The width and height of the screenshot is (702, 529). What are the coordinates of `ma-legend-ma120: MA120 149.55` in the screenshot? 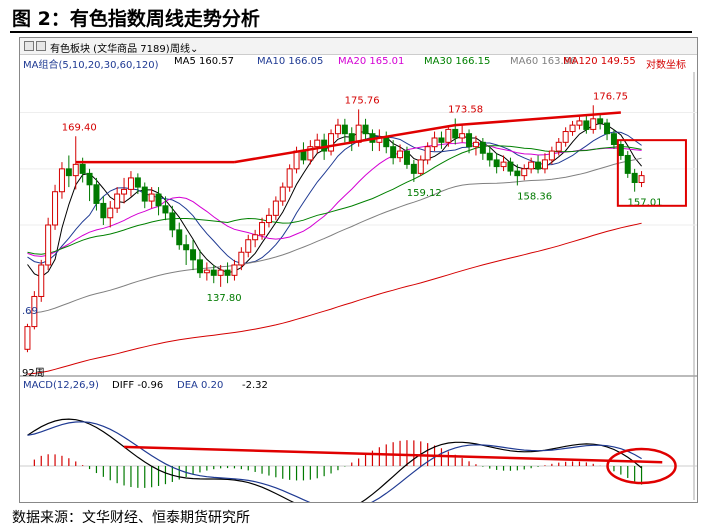 It's located at (599, 61).